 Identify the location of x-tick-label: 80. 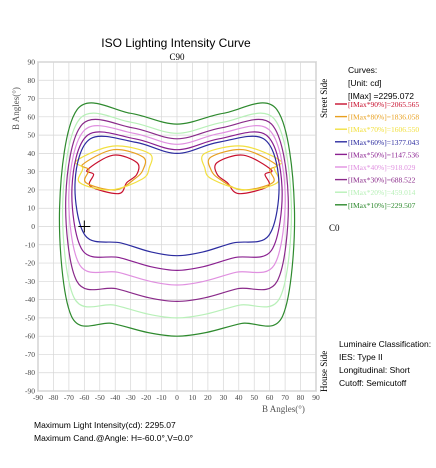
(301, 397).